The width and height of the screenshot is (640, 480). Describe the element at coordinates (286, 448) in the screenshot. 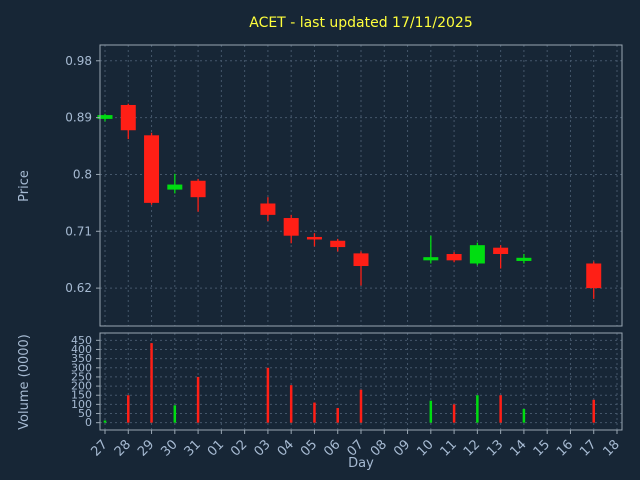

I see `day-tick-label: 04` at that location.